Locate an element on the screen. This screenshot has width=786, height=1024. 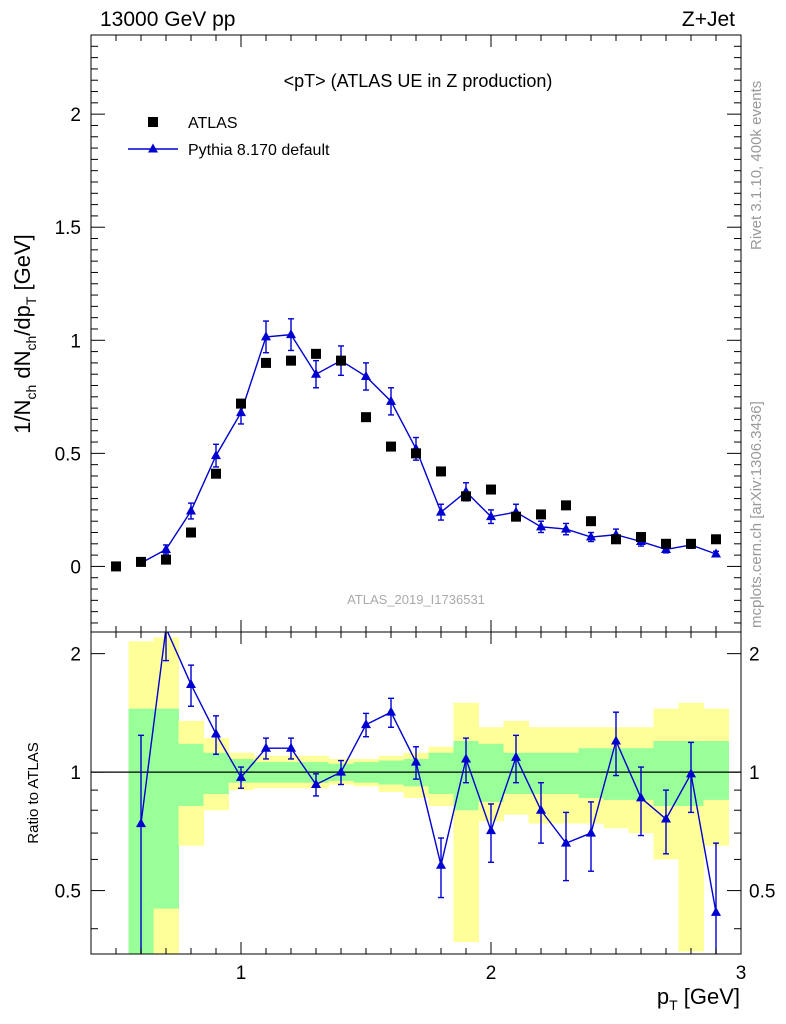
mcplots-label: mcplots.cern.ch [arXiv:1306.3436] is located at coordinates (756, 514).